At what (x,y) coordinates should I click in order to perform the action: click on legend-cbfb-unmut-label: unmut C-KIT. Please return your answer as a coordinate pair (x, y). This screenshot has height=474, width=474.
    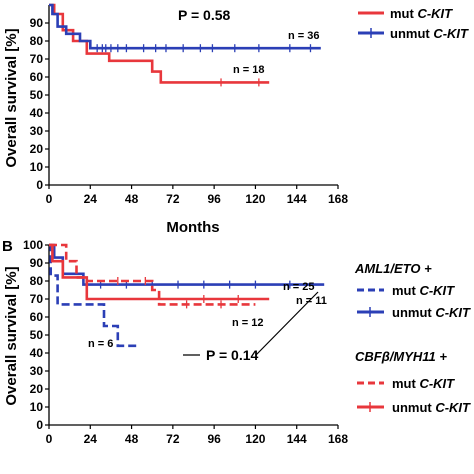
    Looking at the image, I should click on (431, 407).